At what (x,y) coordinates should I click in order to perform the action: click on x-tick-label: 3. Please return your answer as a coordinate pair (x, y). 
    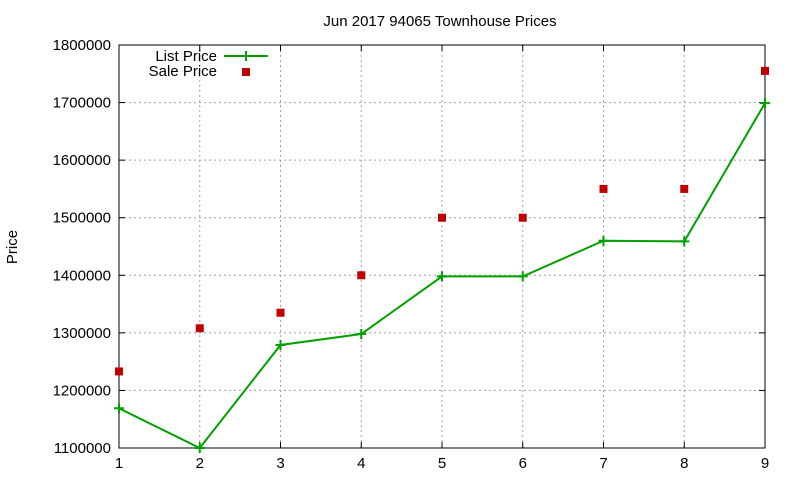
    Looking at the image, I should click on (280, 463).